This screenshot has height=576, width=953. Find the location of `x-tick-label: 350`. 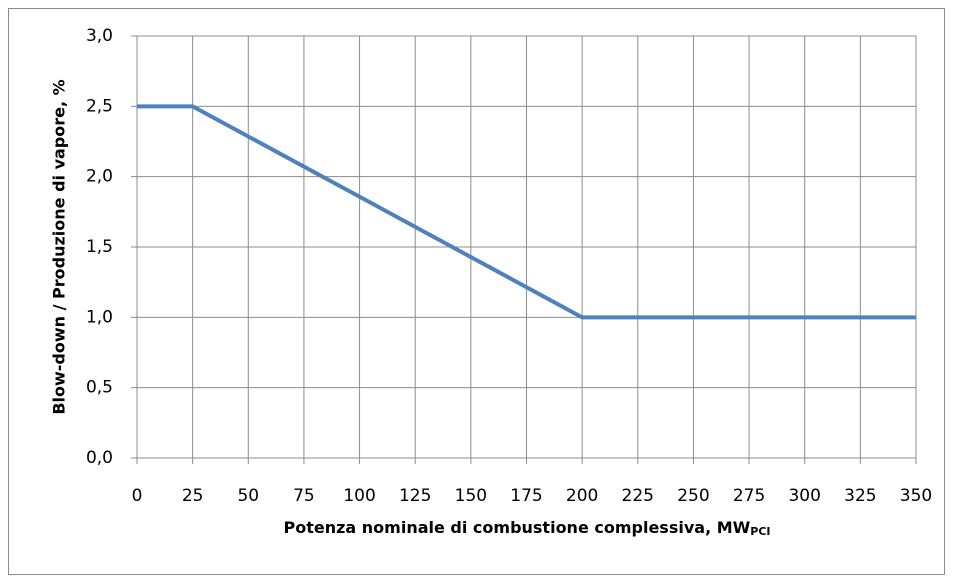

x-tick-label: 350 is located at coordinates (916, 496).